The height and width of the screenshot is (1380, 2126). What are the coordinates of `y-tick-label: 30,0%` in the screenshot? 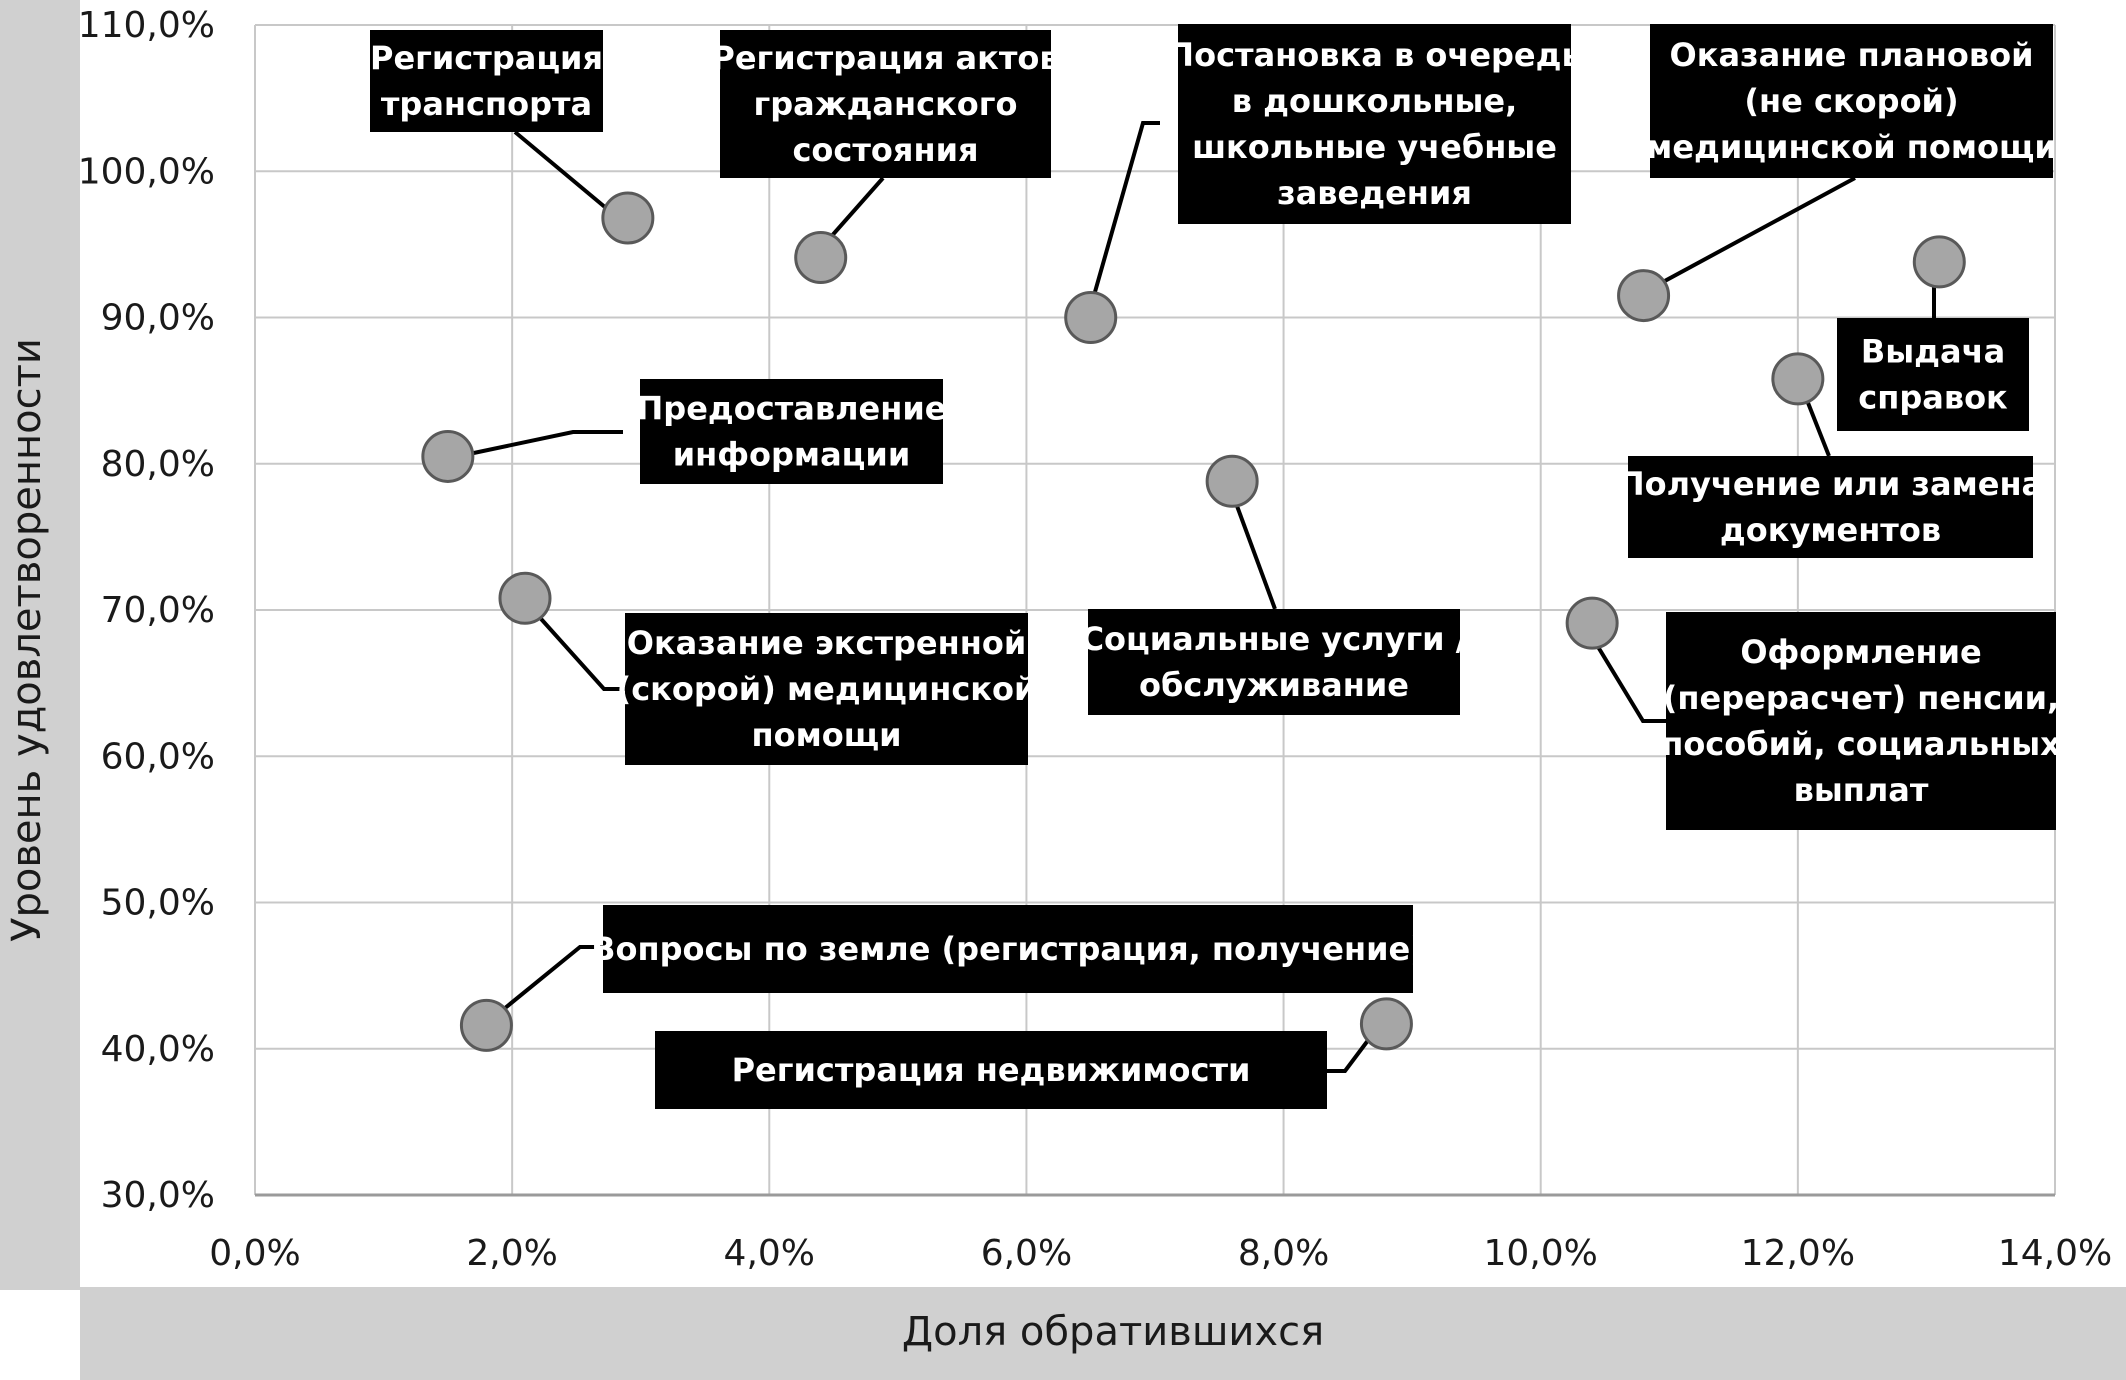 It's located at (158, 1195).